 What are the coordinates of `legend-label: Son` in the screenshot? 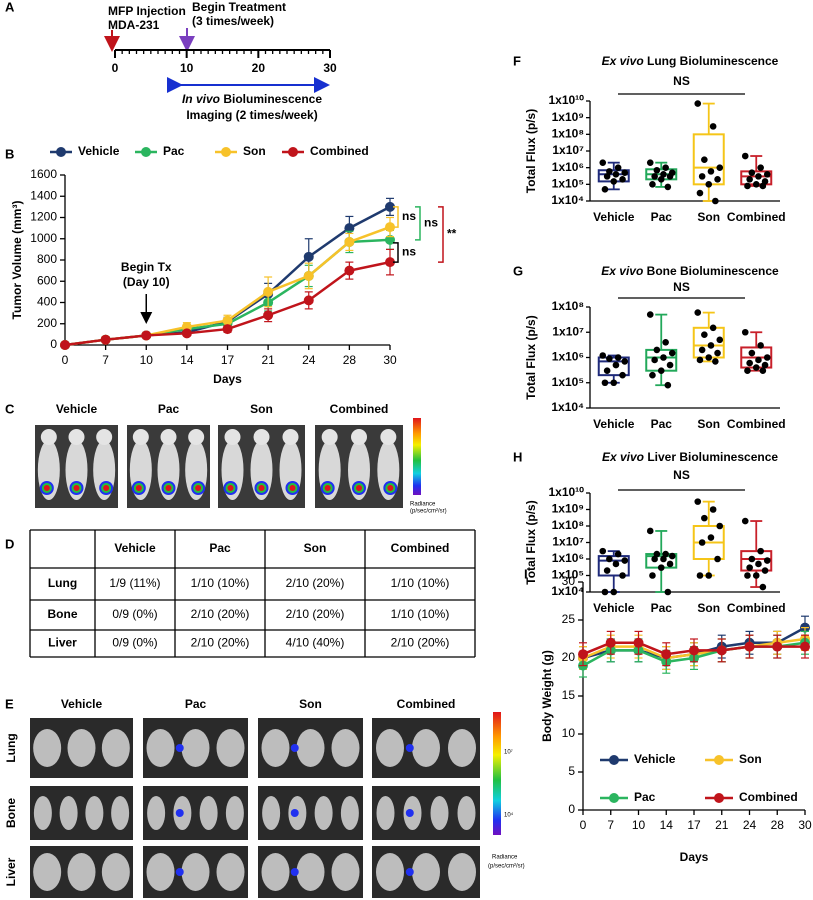 It's located at (750, 759).